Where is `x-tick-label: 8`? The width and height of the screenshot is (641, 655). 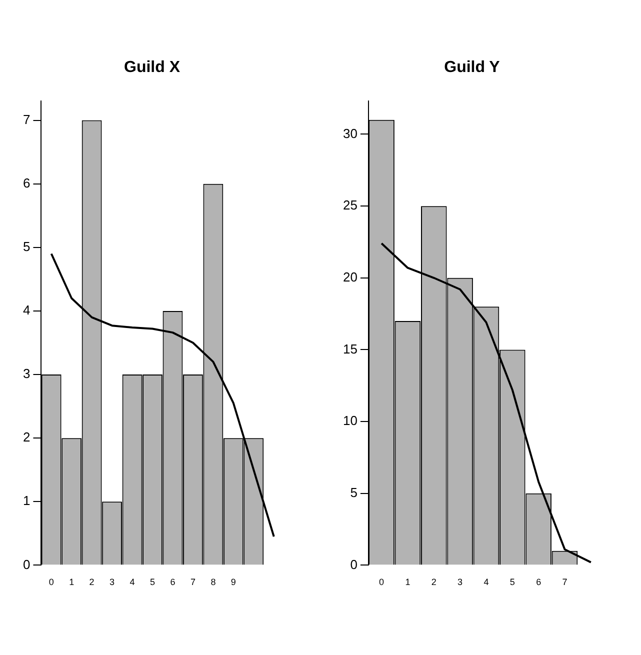
x-tick-label: 8 is located at coordinates (213, 582).